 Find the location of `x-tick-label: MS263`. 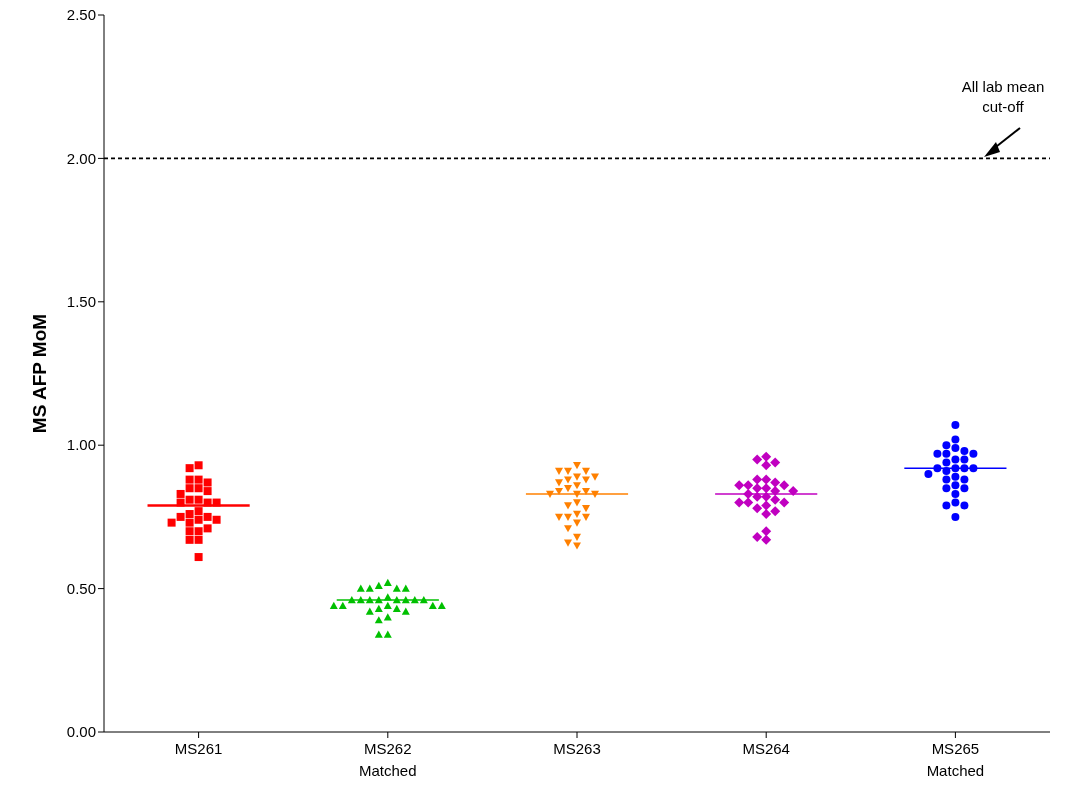

x-tick-label: MS263 is located at coordinates (577, 748).